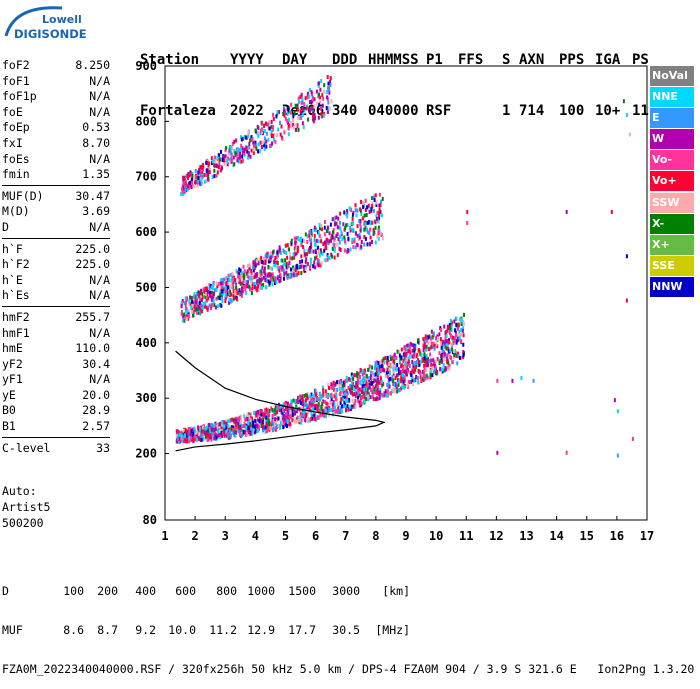 This screenshot has width=700, height=689. What do you see at coordinates (164, 536) in the screenshot?
I see `x-tick-label: 1` at bounding box center [164, 536].